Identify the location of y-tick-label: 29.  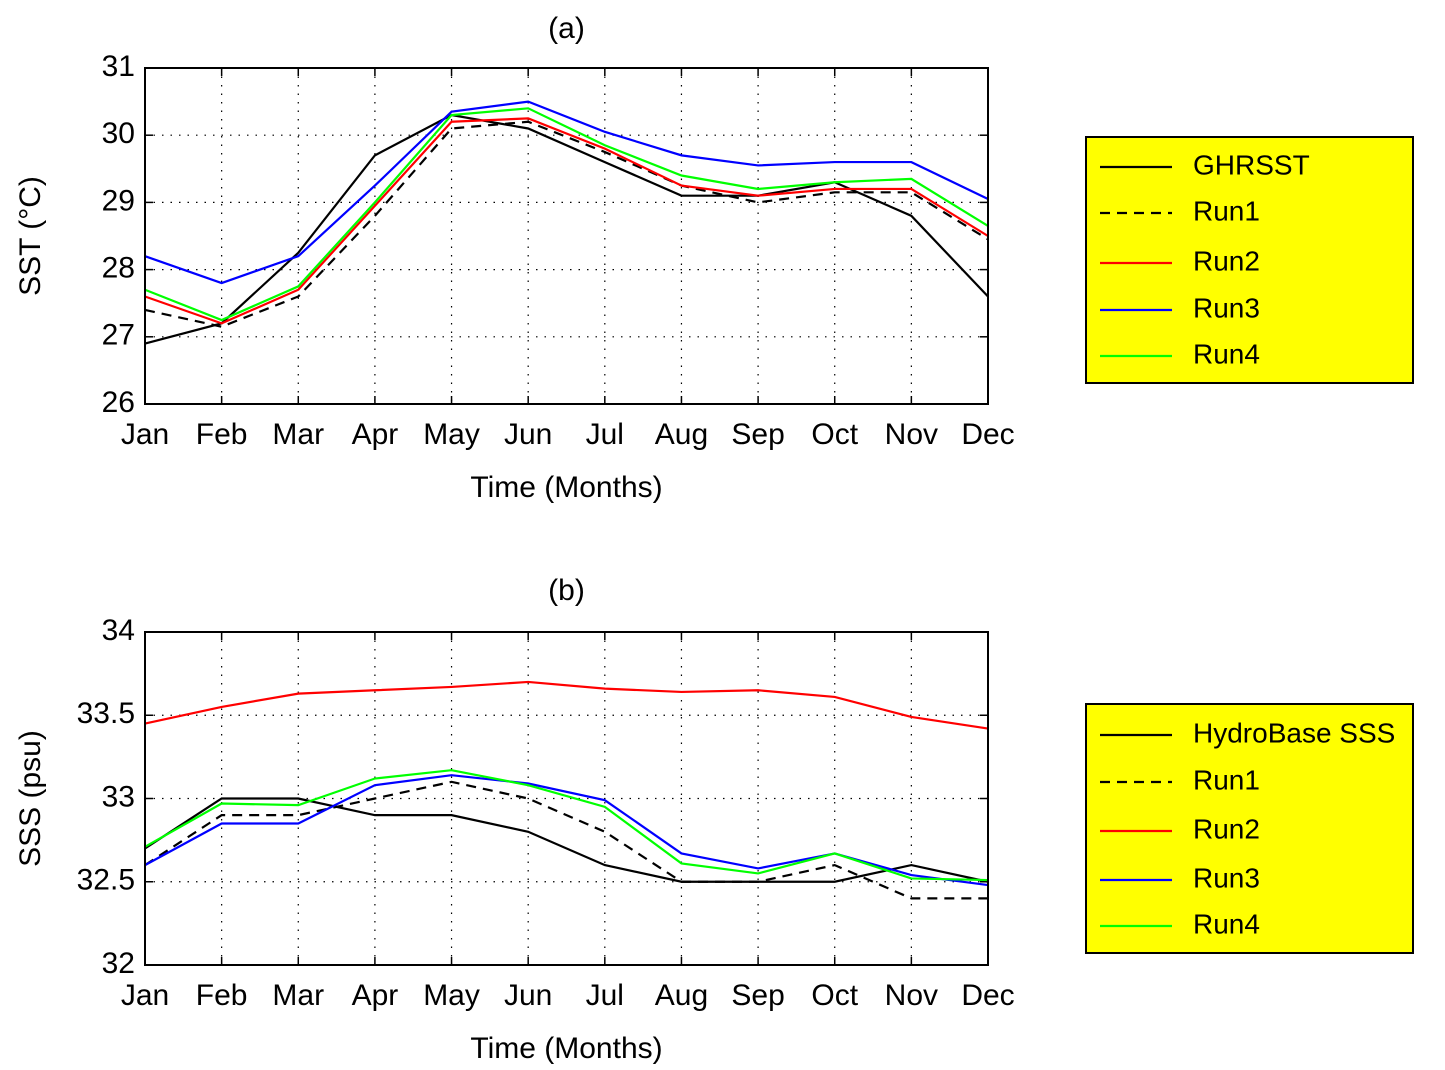
(118, 200).